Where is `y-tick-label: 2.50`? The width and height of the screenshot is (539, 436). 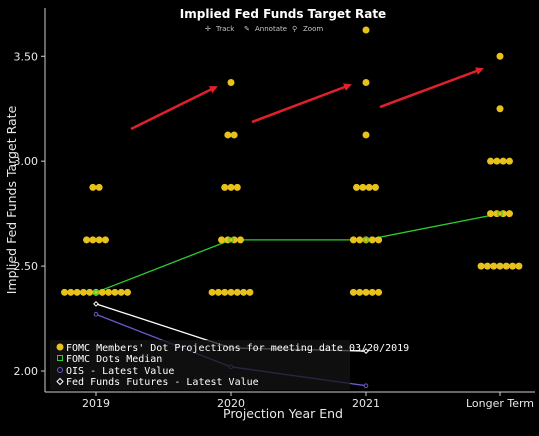 y-tick-label: 2.50 is located at coordinates (26, 266).